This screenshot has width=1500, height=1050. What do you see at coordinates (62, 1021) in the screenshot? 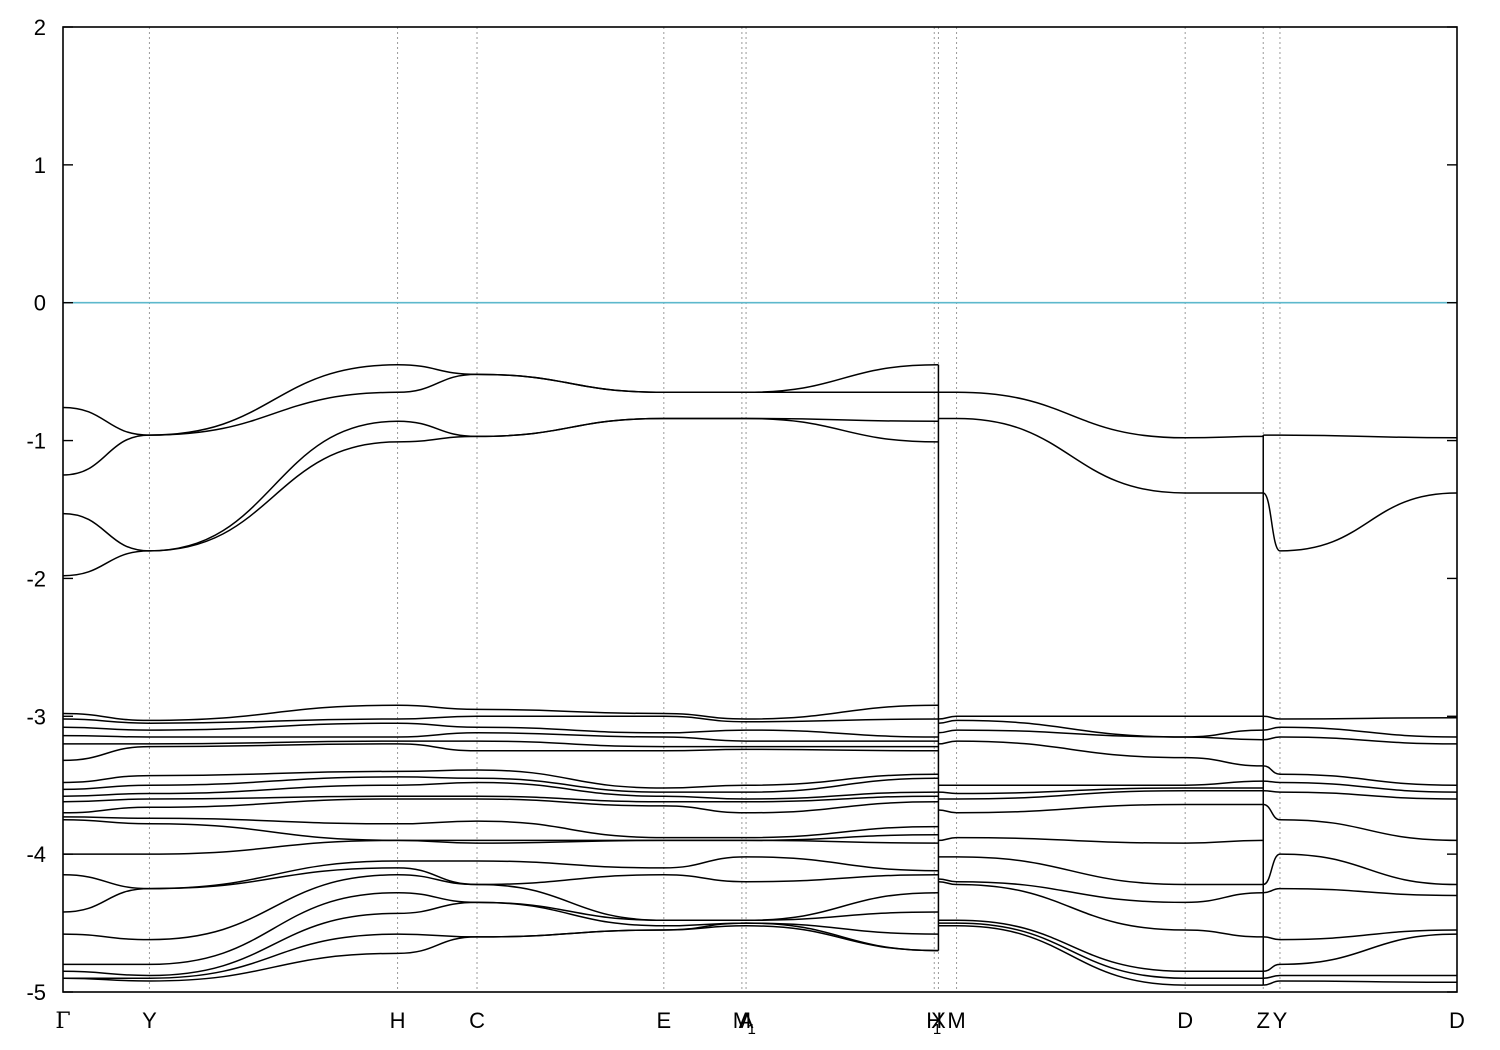
I see `kpoint-label: Γ` at bounding box center [62, 1021].